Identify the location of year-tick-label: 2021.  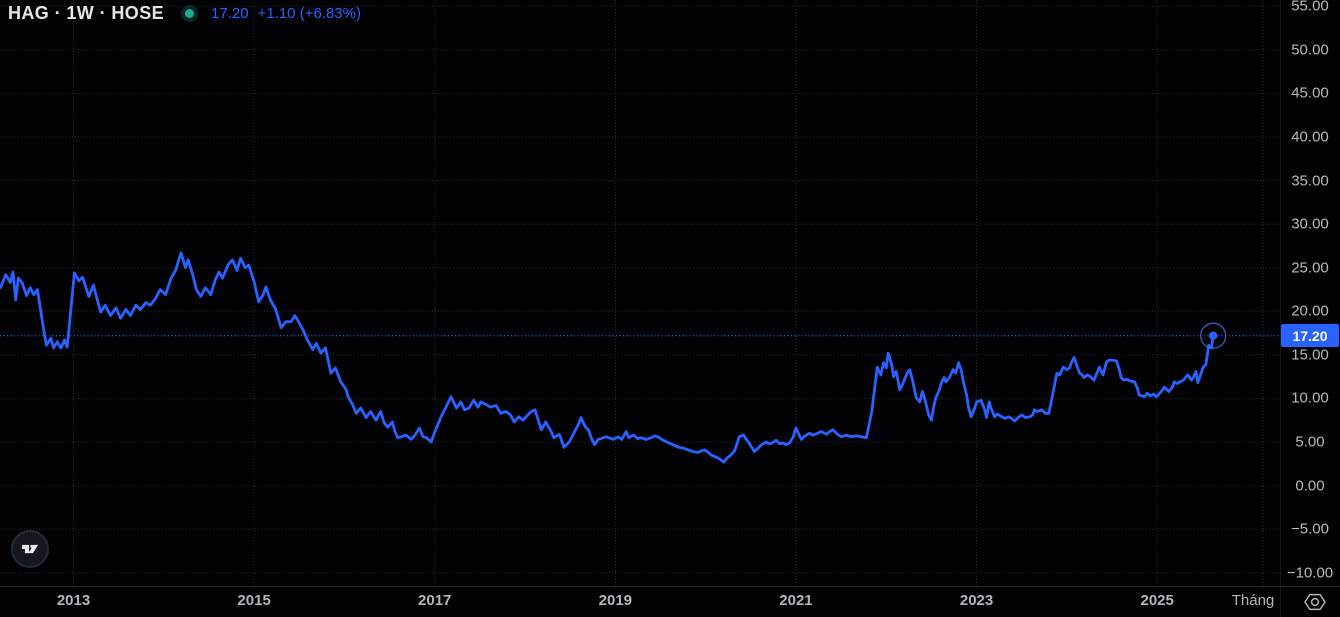
(796, 600).